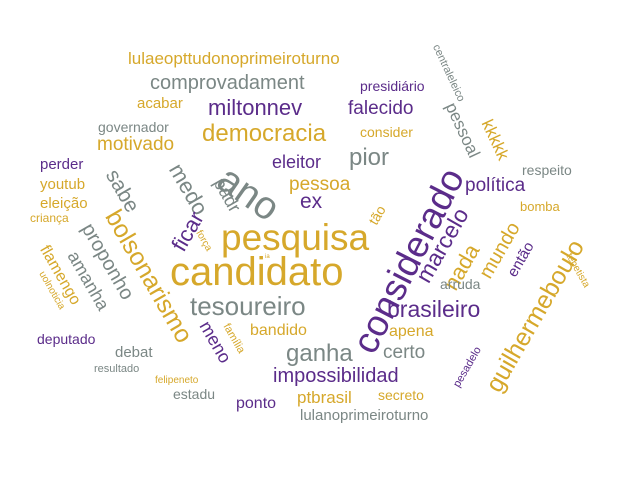 This screenshot has height=495, width=634. Describe the element at coordinates (62, 164) in the screenshot. I see `word-perder: perder` at that location.